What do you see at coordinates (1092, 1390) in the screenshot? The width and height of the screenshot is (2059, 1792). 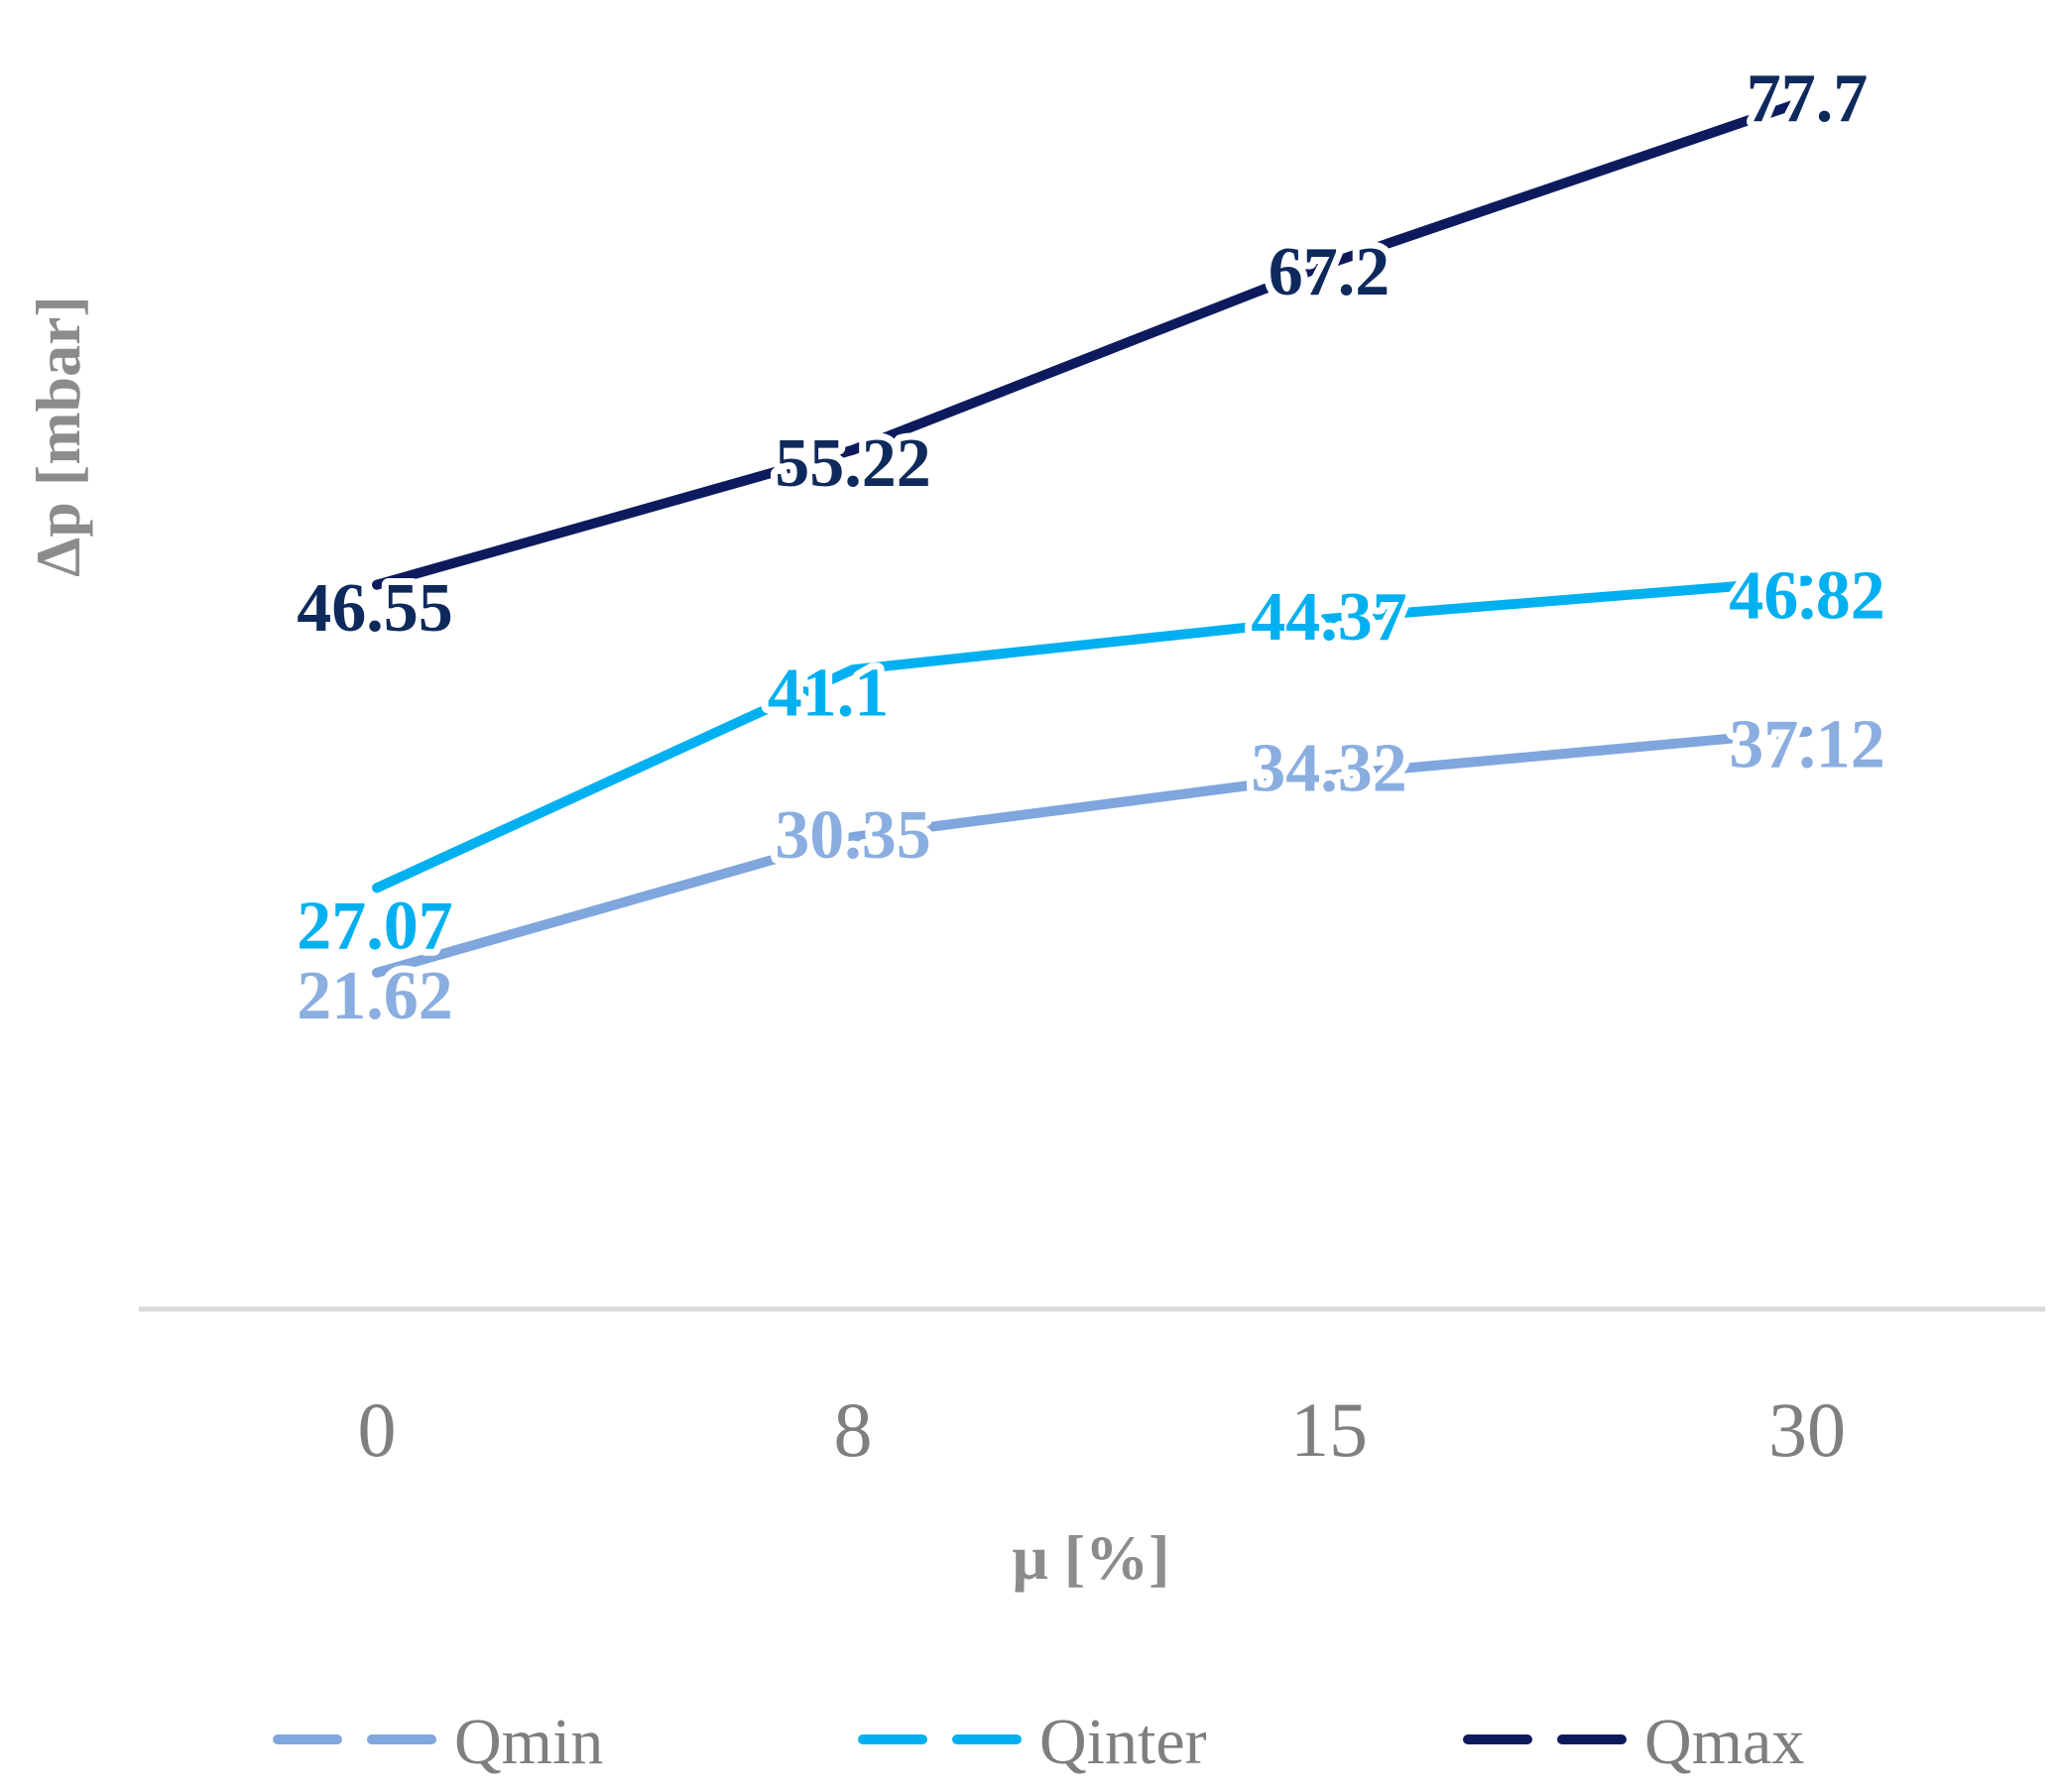 I see `x-axis: 0 8 15 30` at bounding box center [1092, 1390].